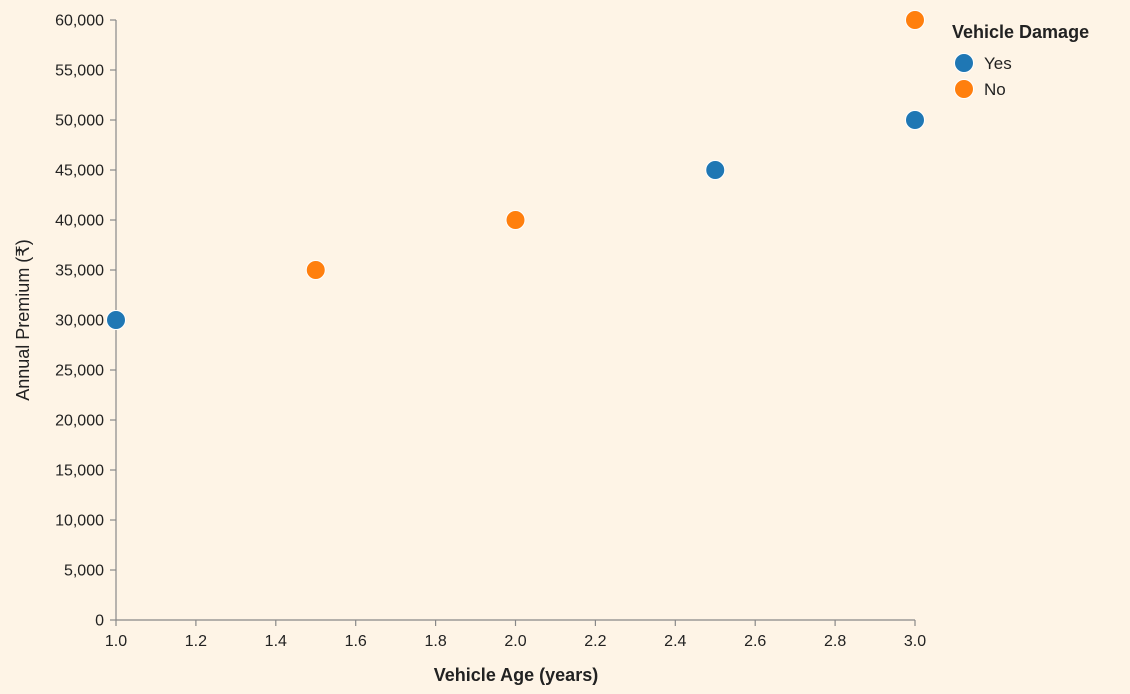 The width and height of the screenshot is (1130, 694). I want to click on x-tick-label: 2.4, so click(675, 641).